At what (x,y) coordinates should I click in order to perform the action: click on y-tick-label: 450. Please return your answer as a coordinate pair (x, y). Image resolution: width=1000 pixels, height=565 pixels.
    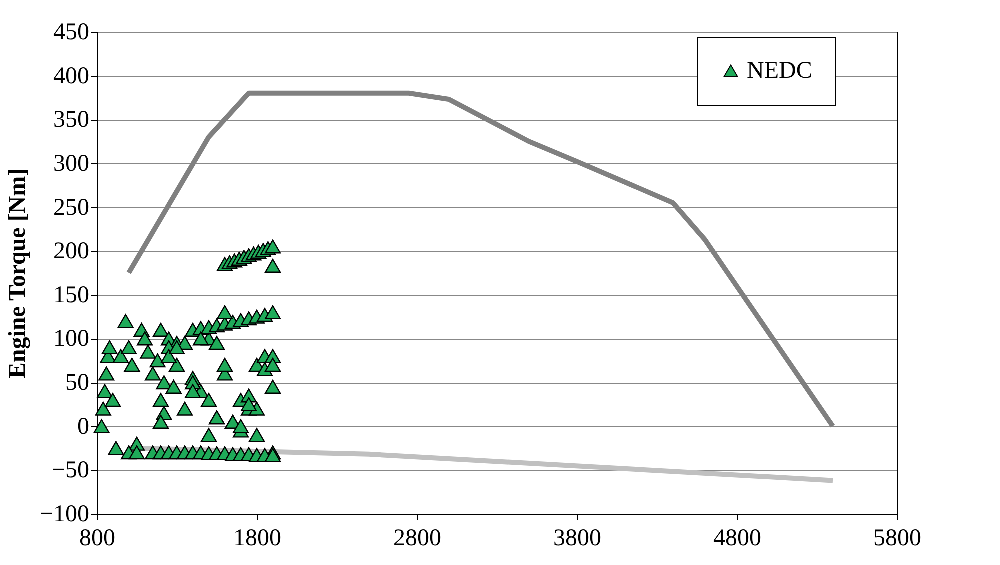
    Looking at the image, I should click on (72, 33).